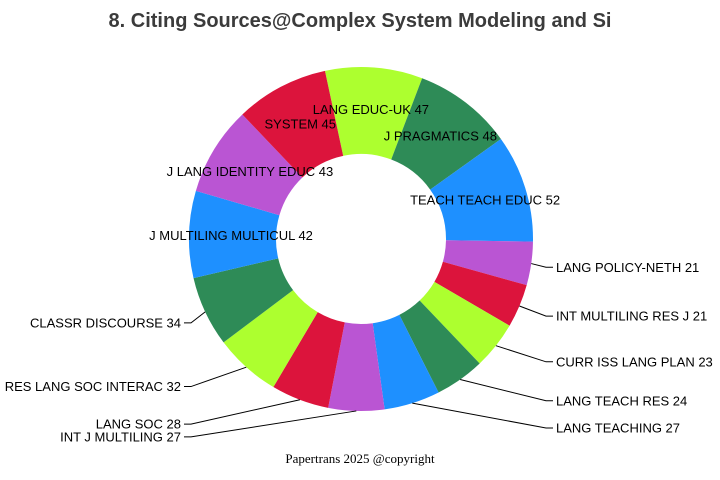  What do you see at coordinates (481, 190) in the screenshot?
I see `donut-slice-teach-teach-educ` at bounding box center [481, 190].